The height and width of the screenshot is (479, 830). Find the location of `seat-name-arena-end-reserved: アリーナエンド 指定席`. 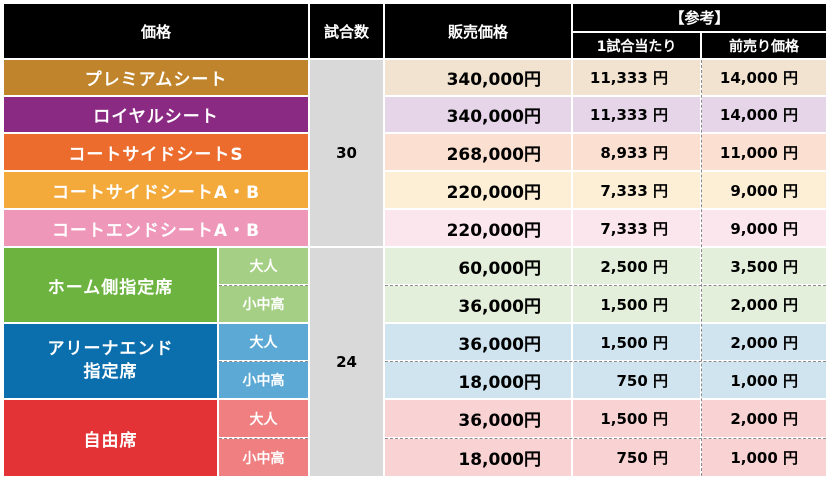

seat-name-arena-end-reserved: アリーナエンド 指定席 is located at coordinates (110, 361).